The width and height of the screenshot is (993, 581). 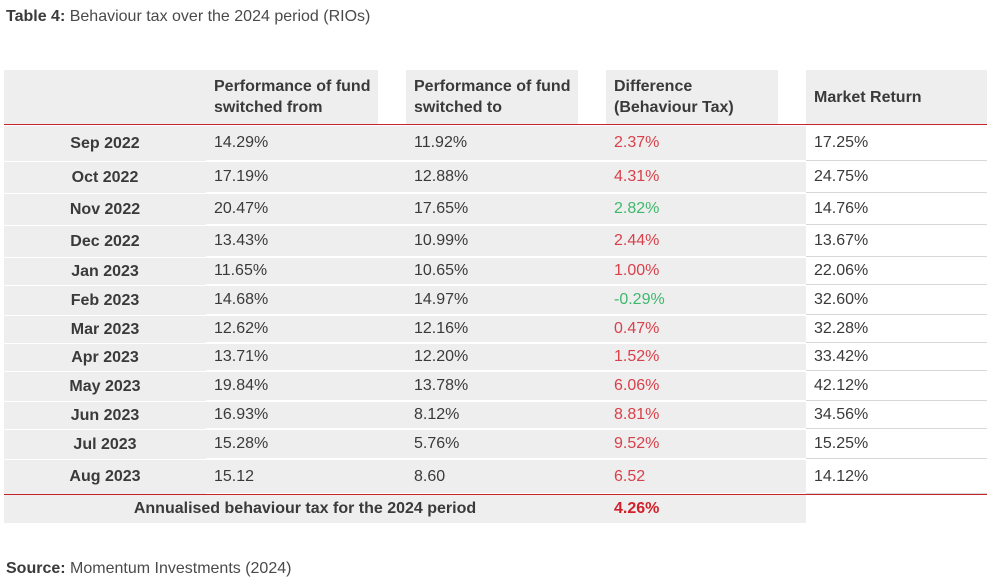 I want to click on source-text: Momentum Investments (2024), so click(x=181, y=568).